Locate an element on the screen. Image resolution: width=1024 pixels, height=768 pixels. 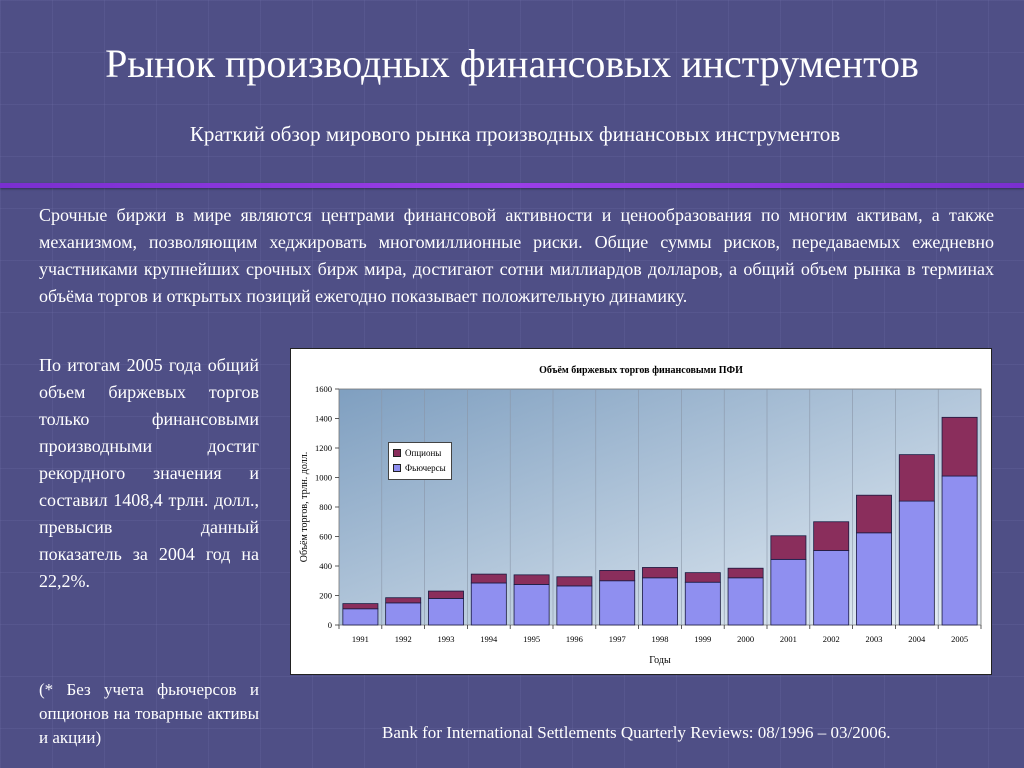
y-tick-label: 200 is located at coordinates (325, 596).